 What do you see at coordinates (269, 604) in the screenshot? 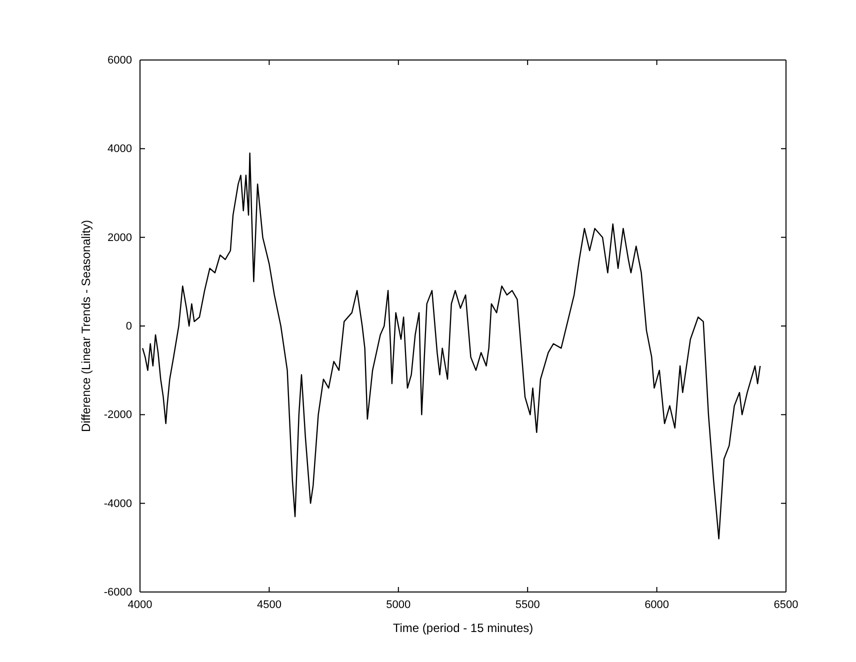
I see `x-tick-label: 4500` at bounding box center [269, 604].